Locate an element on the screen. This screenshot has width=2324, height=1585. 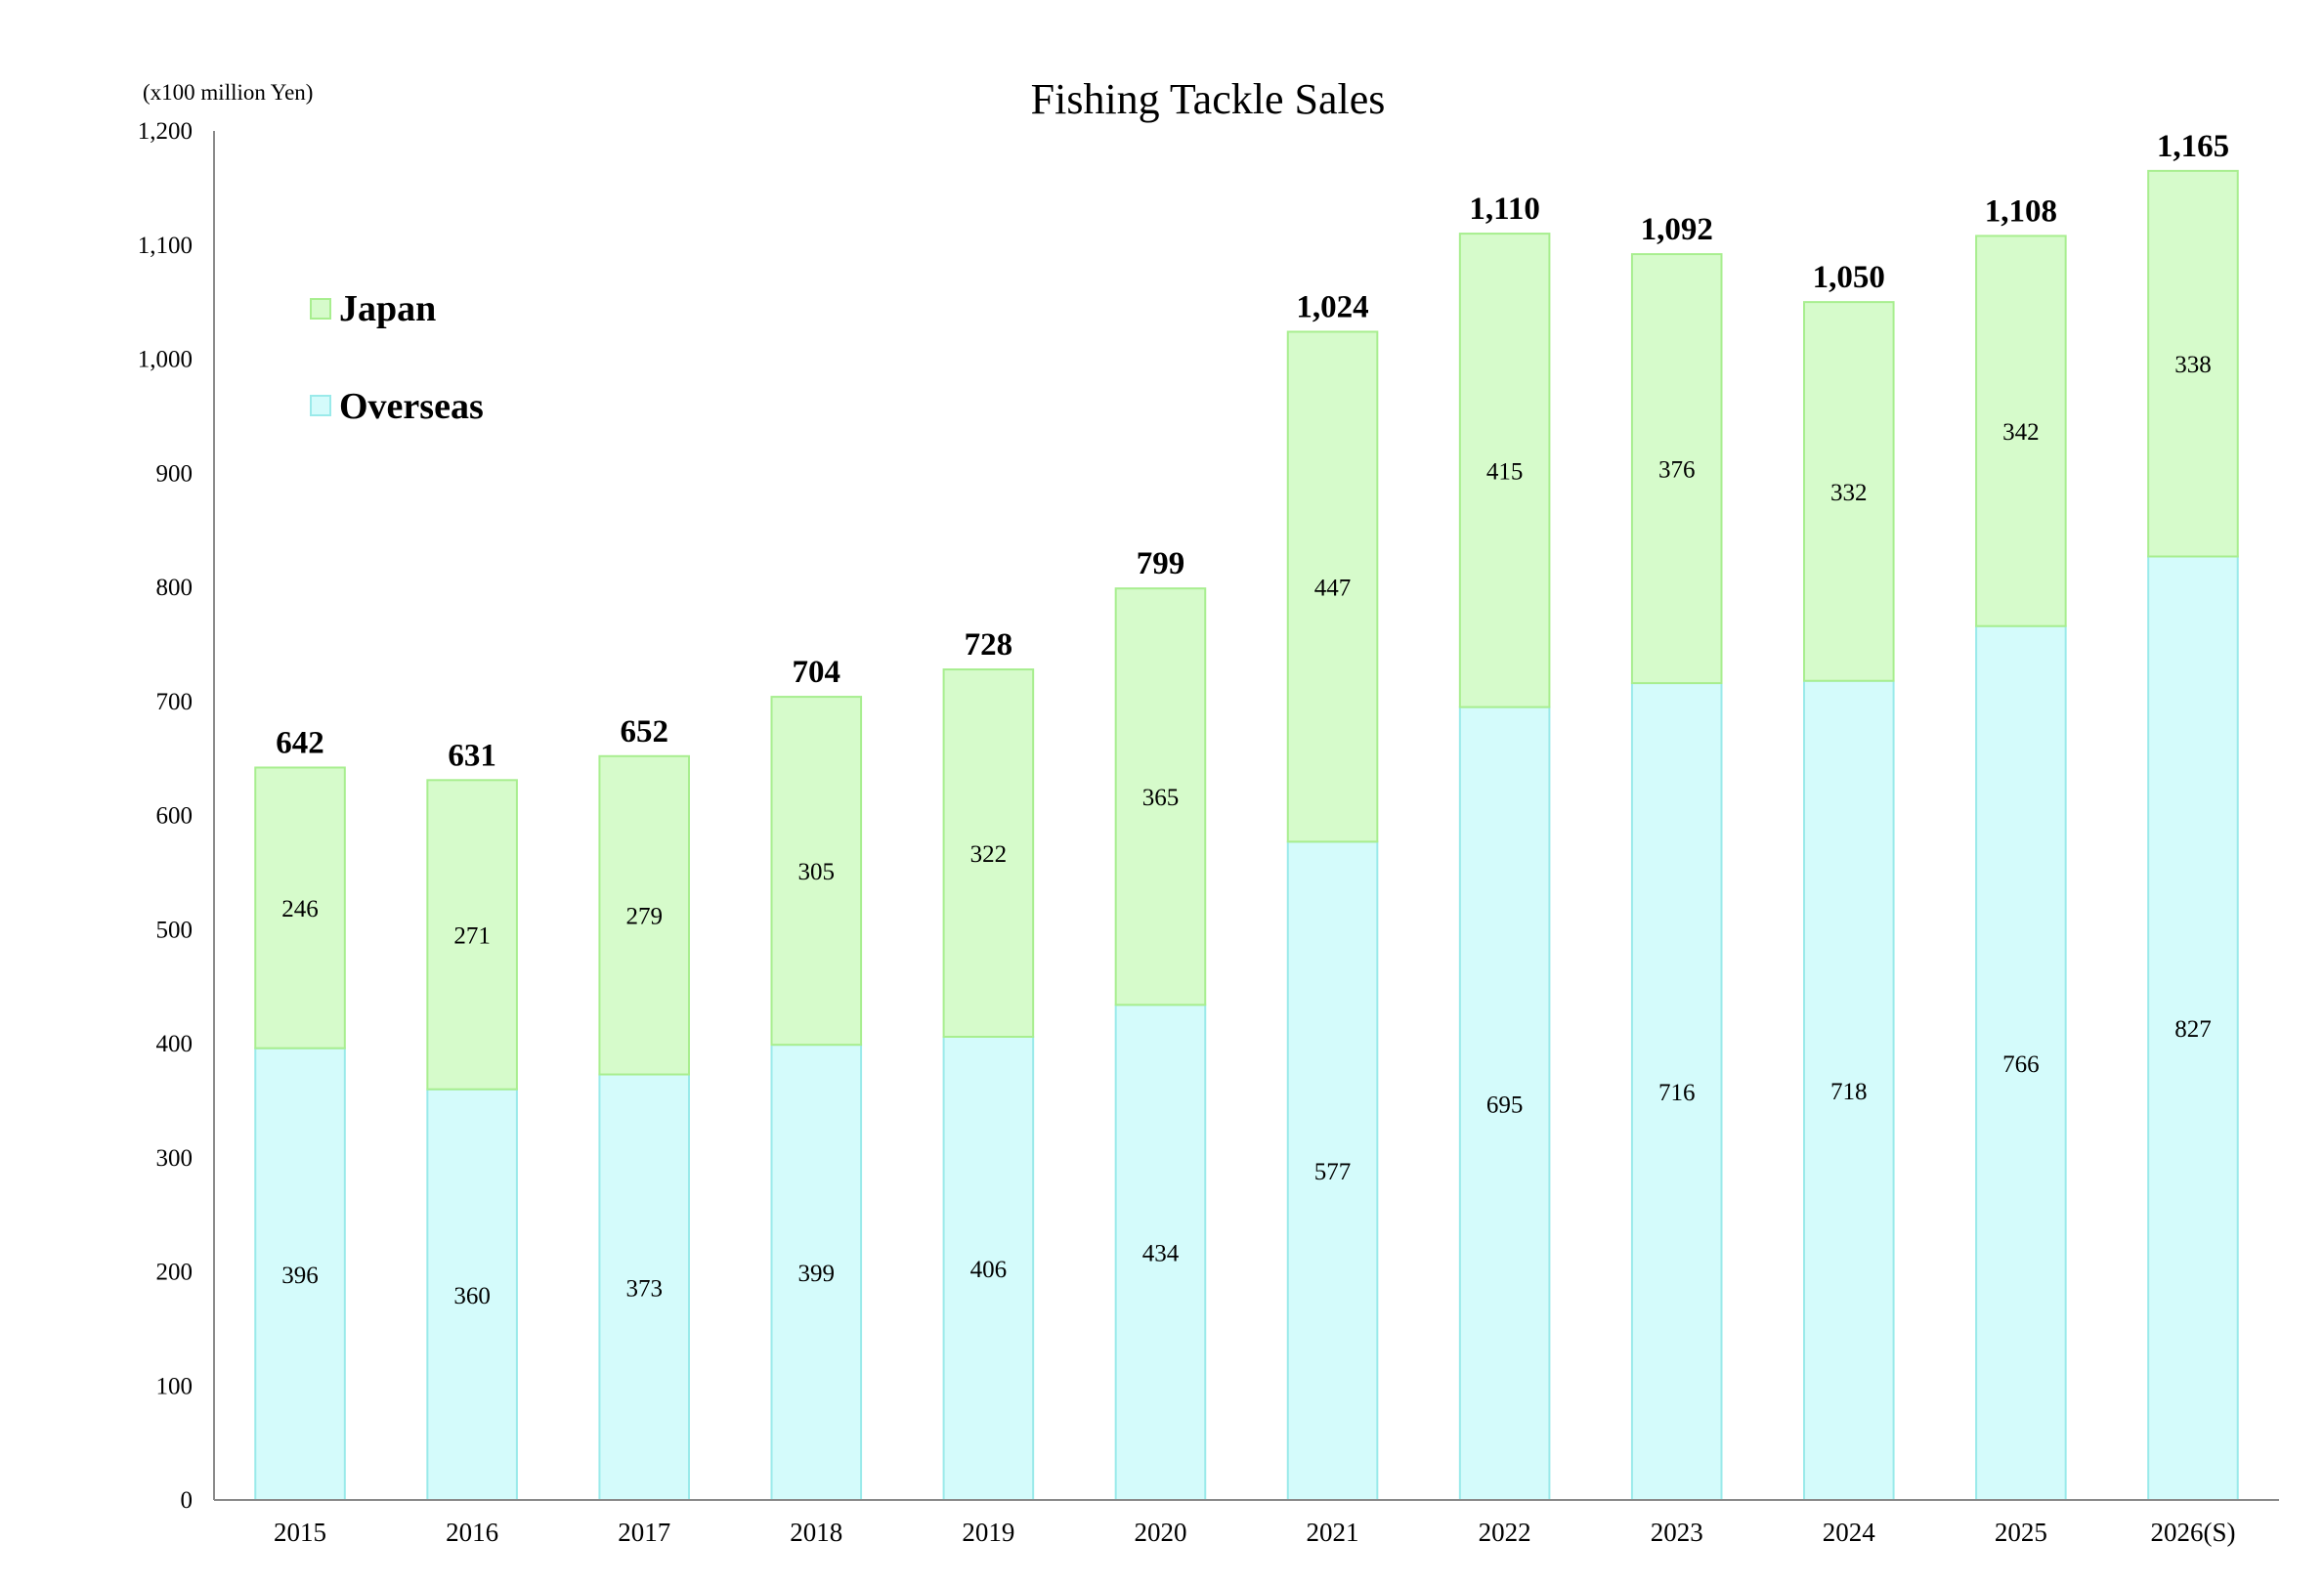
overseas-value-label: 695 is located at coordinates (1505, 1105).